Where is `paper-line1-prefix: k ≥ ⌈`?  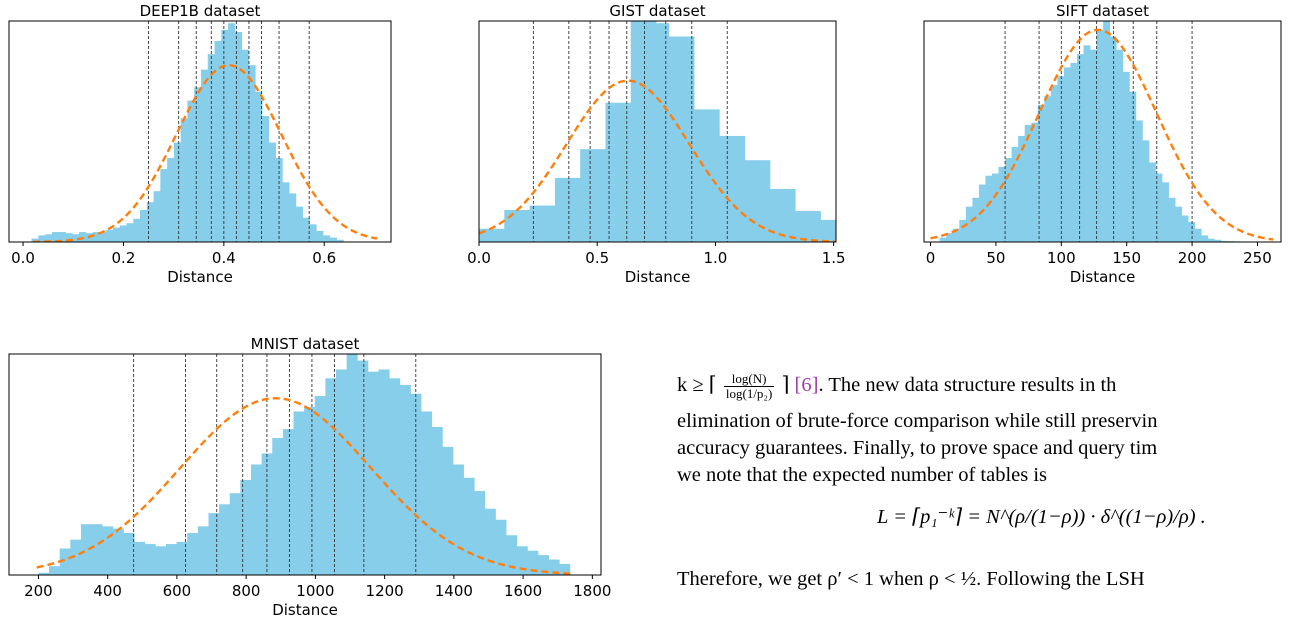 paper-line1-prefix: k ≥ ⌈ is located at coordinates (697, 385).